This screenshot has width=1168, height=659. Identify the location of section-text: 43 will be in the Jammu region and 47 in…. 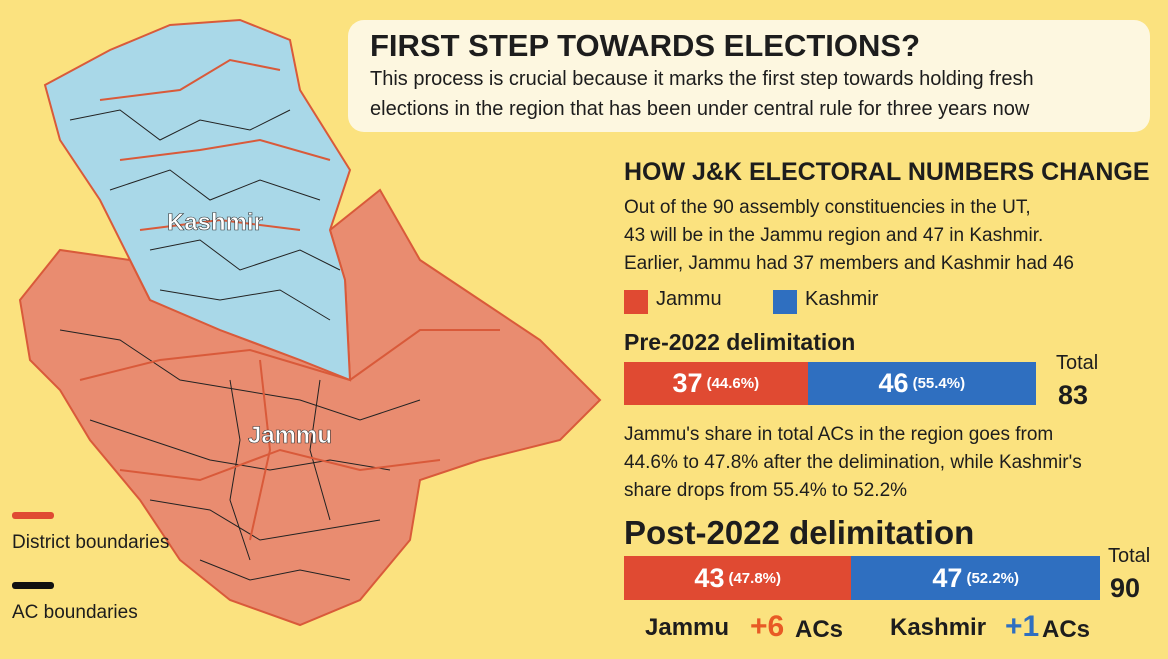
(834, 235).